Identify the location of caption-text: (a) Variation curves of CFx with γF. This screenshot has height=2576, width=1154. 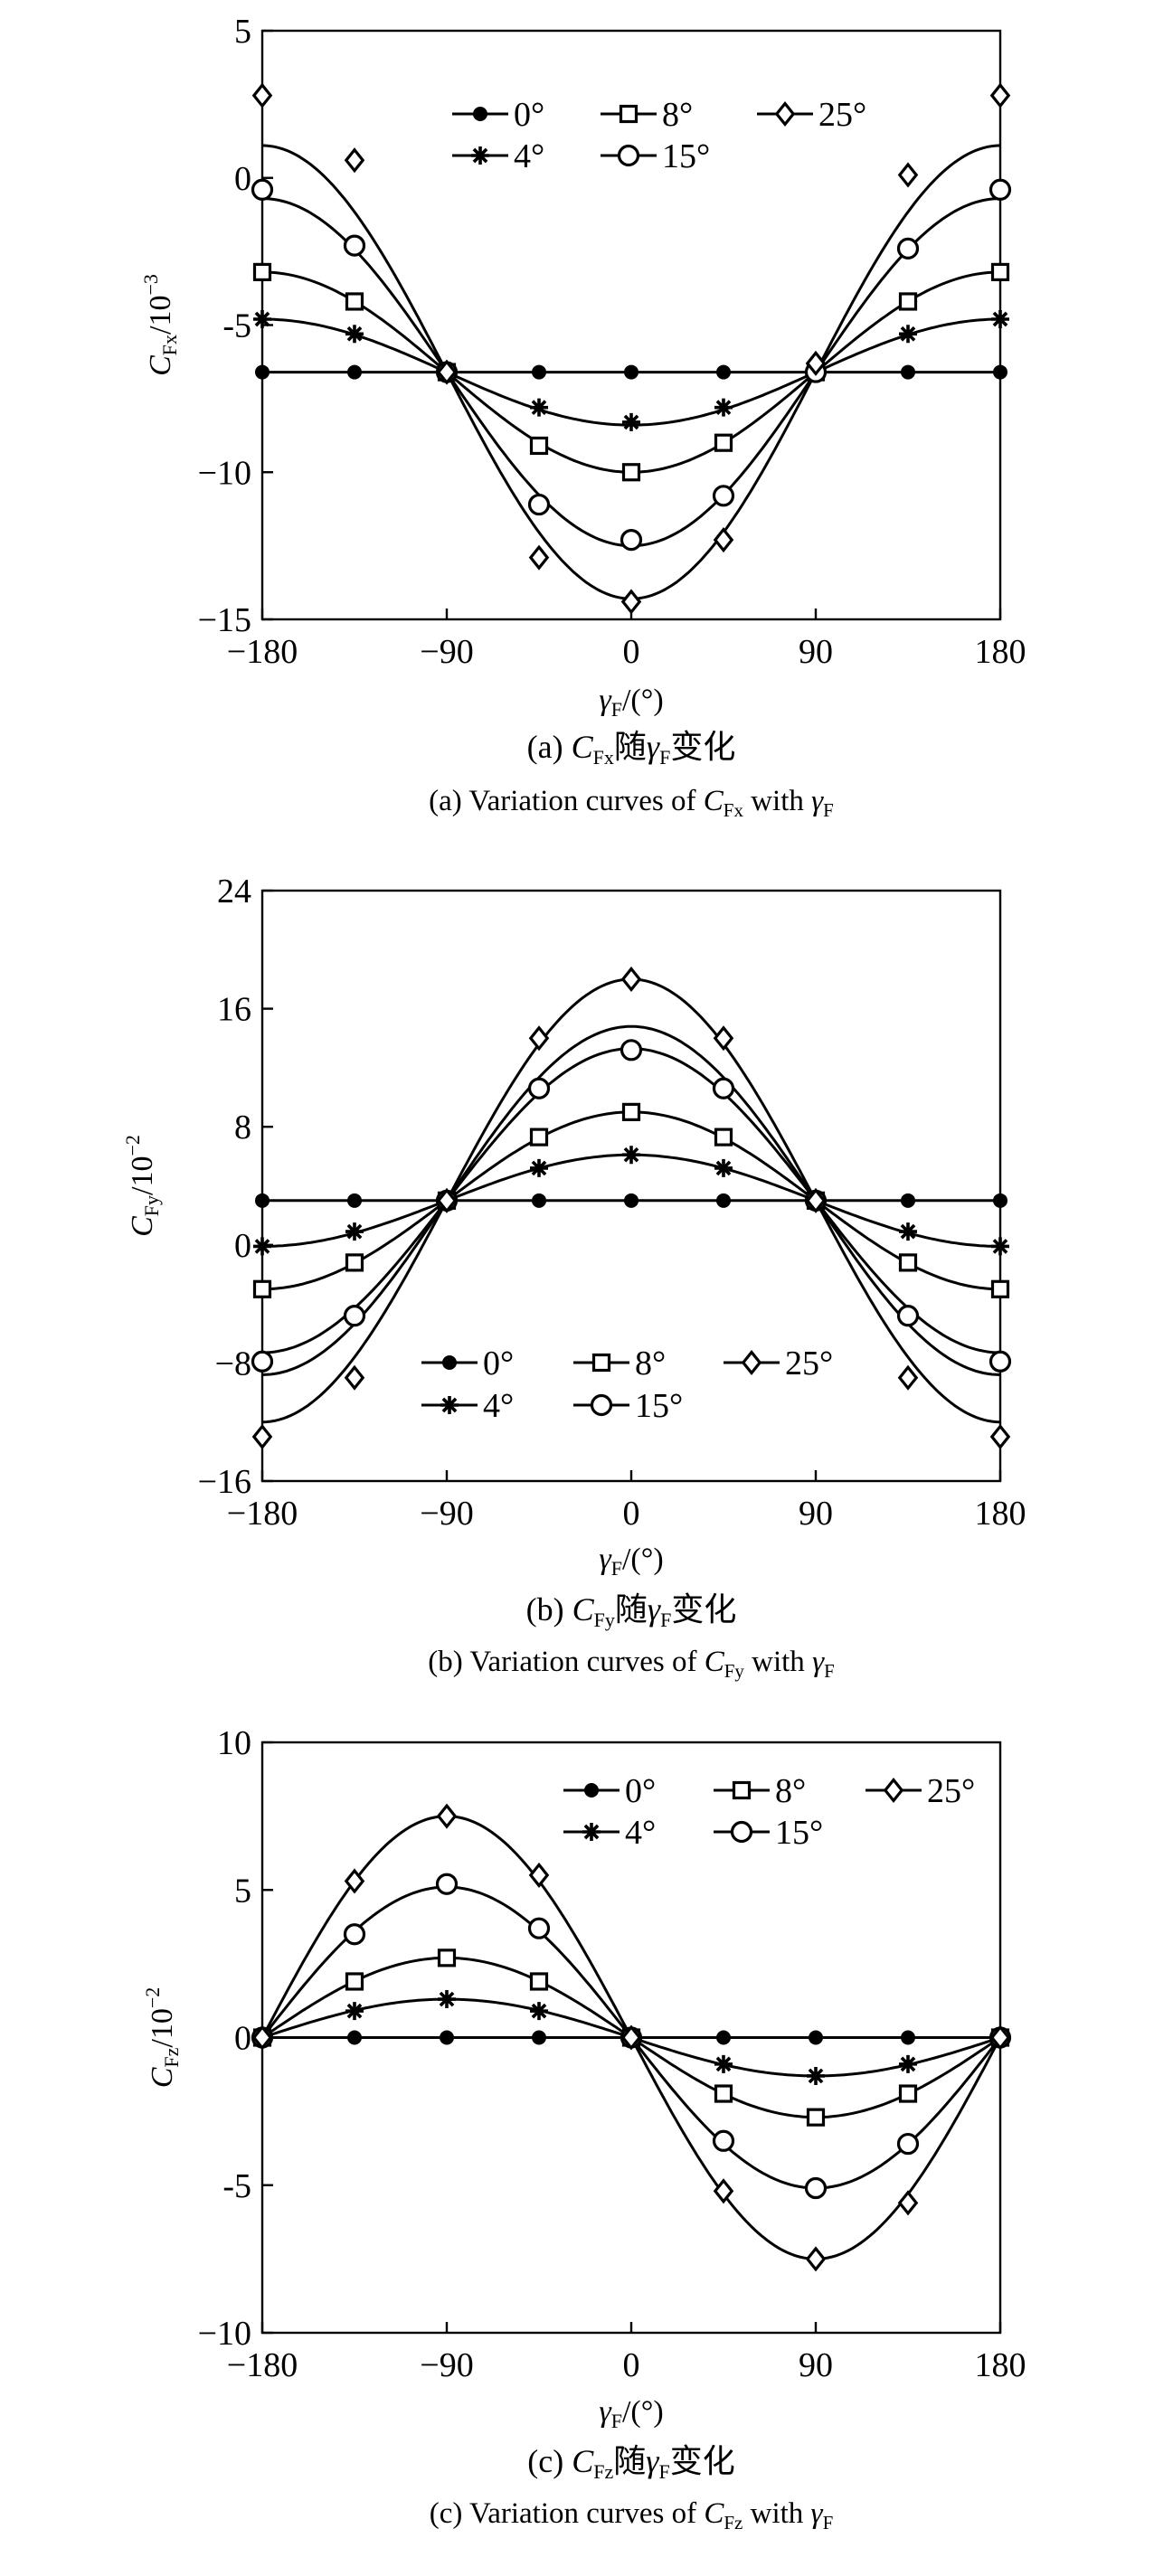
(631, 803).